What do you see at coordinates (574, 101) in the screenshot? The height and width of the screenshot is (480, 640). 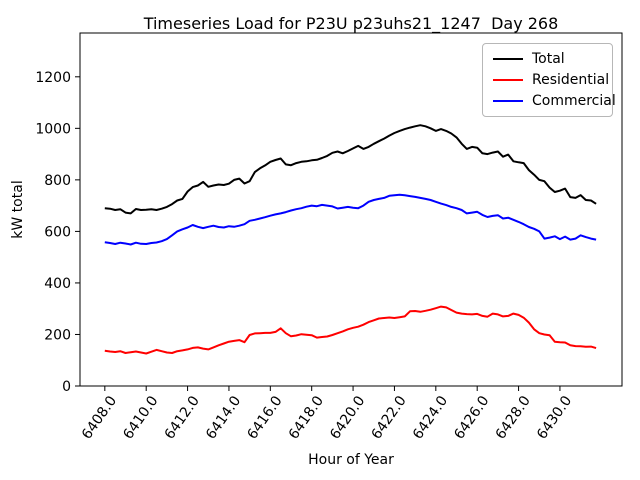 I see `legend-label-commercial: Commercial` at bounding box center [574, 101].